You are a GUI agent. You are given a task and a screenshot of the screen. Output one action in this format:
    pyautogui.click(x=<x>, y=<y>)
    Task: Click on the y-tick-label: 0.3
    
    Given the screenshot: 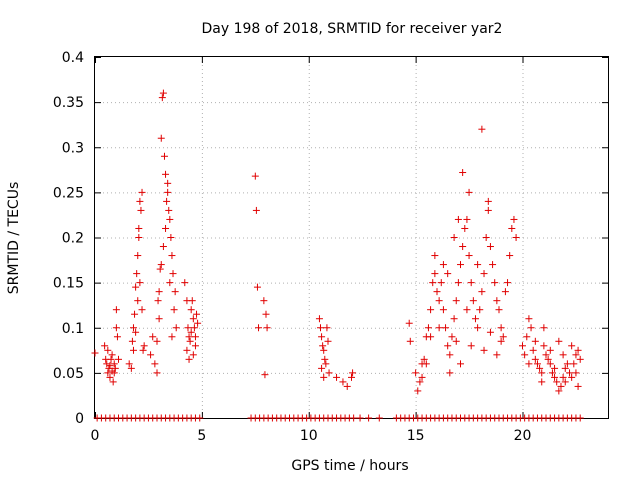 What is the action you would take?
    pyautogui.click(x=73, y=148)
    